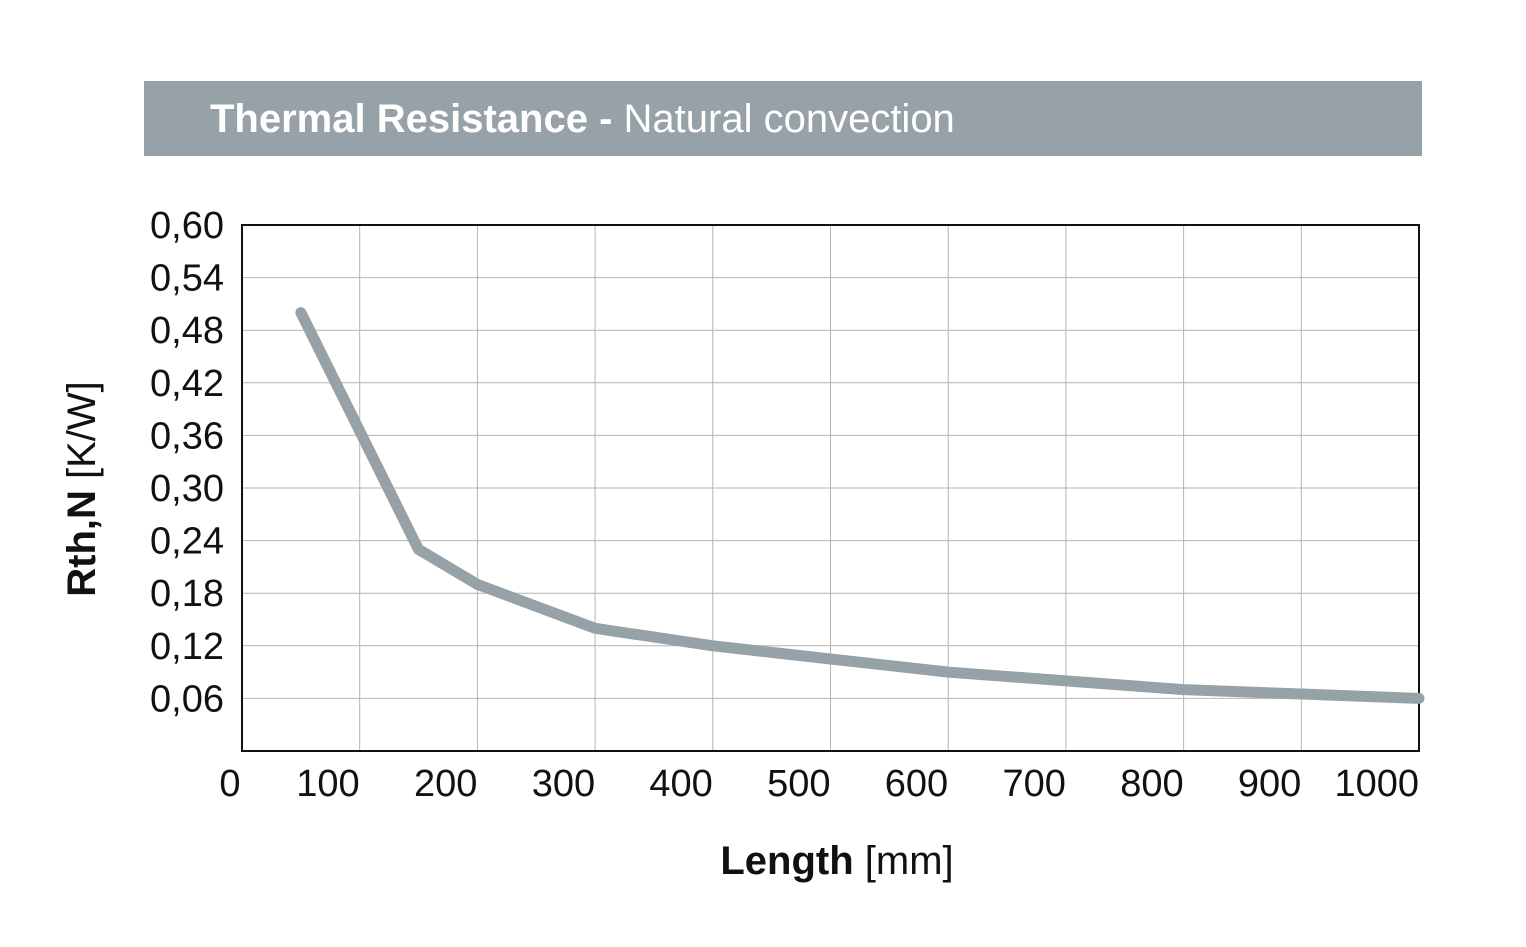 This screenshot has width=1526, height=947. Describe the element at coordinates (563, 784) in the screenshot. I see `x-tick-label: 300` at that location.